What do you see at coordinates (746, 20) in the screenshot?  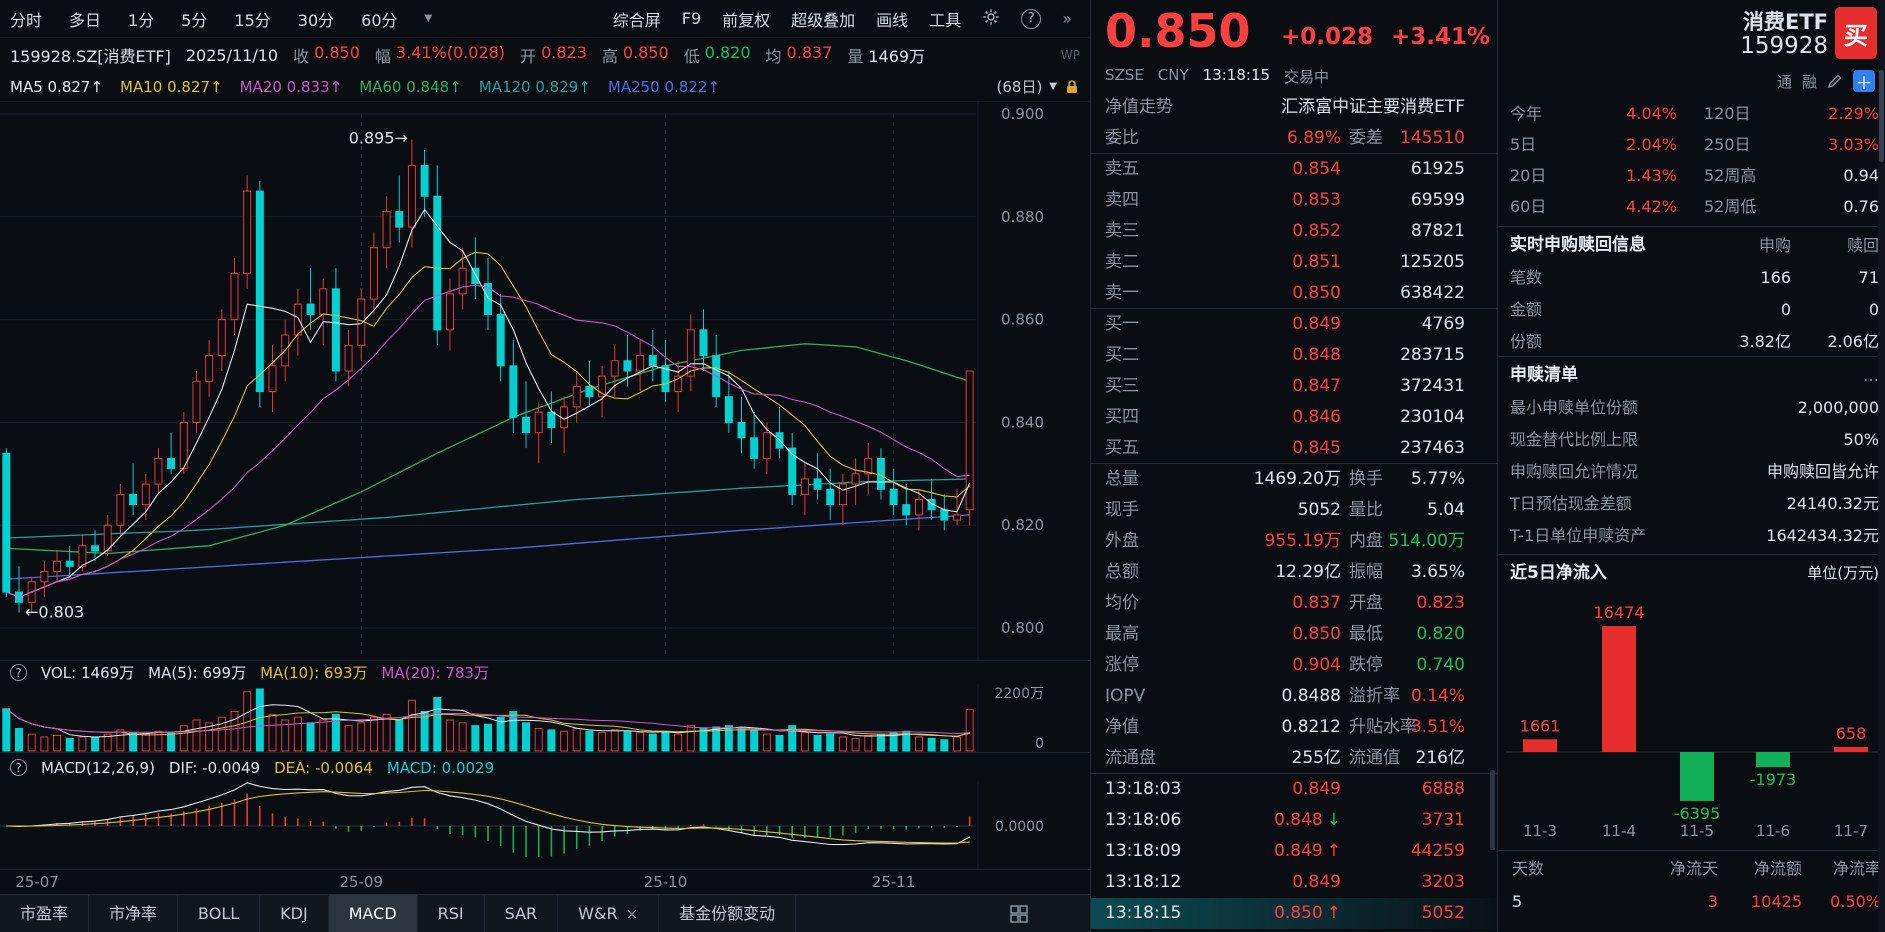 I see `toolbar-item-前复权: 前复权` at bounding box center [746, 20].